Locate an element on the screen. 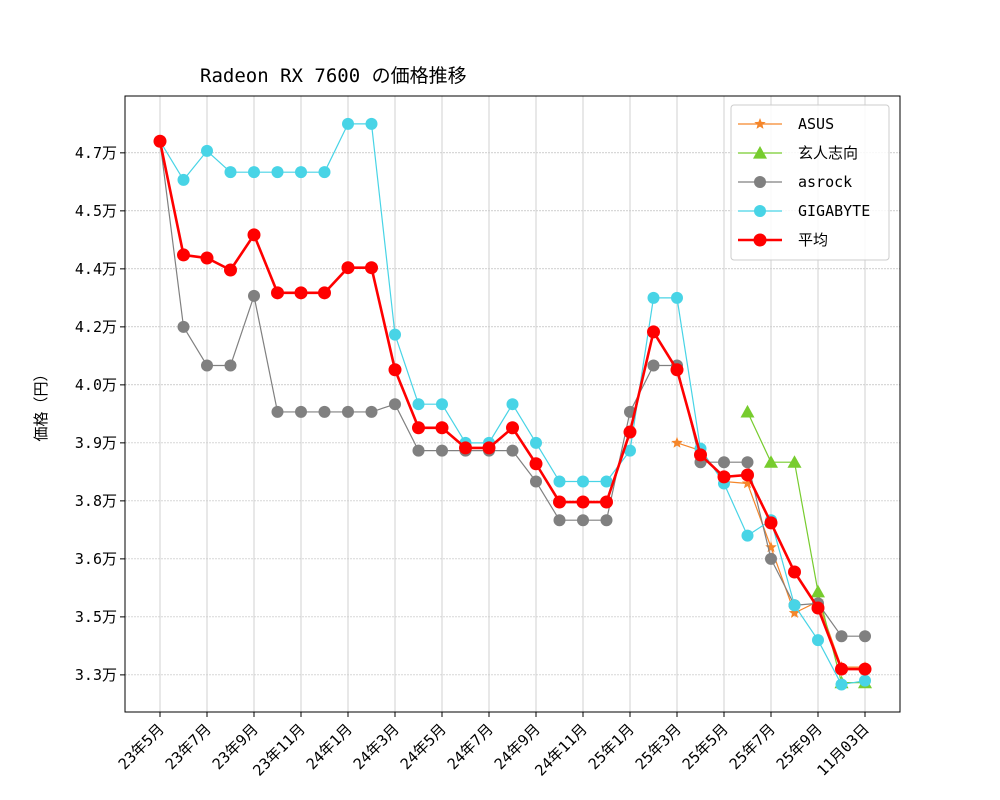 This screenshot has width=1000, height=800. y-axis: 3.3万 3.5万 3.6万 3.8万 3.9万 4.0万 4.2万 4.4万 4.5万 4.7万 is located at coordinates (100, 414).